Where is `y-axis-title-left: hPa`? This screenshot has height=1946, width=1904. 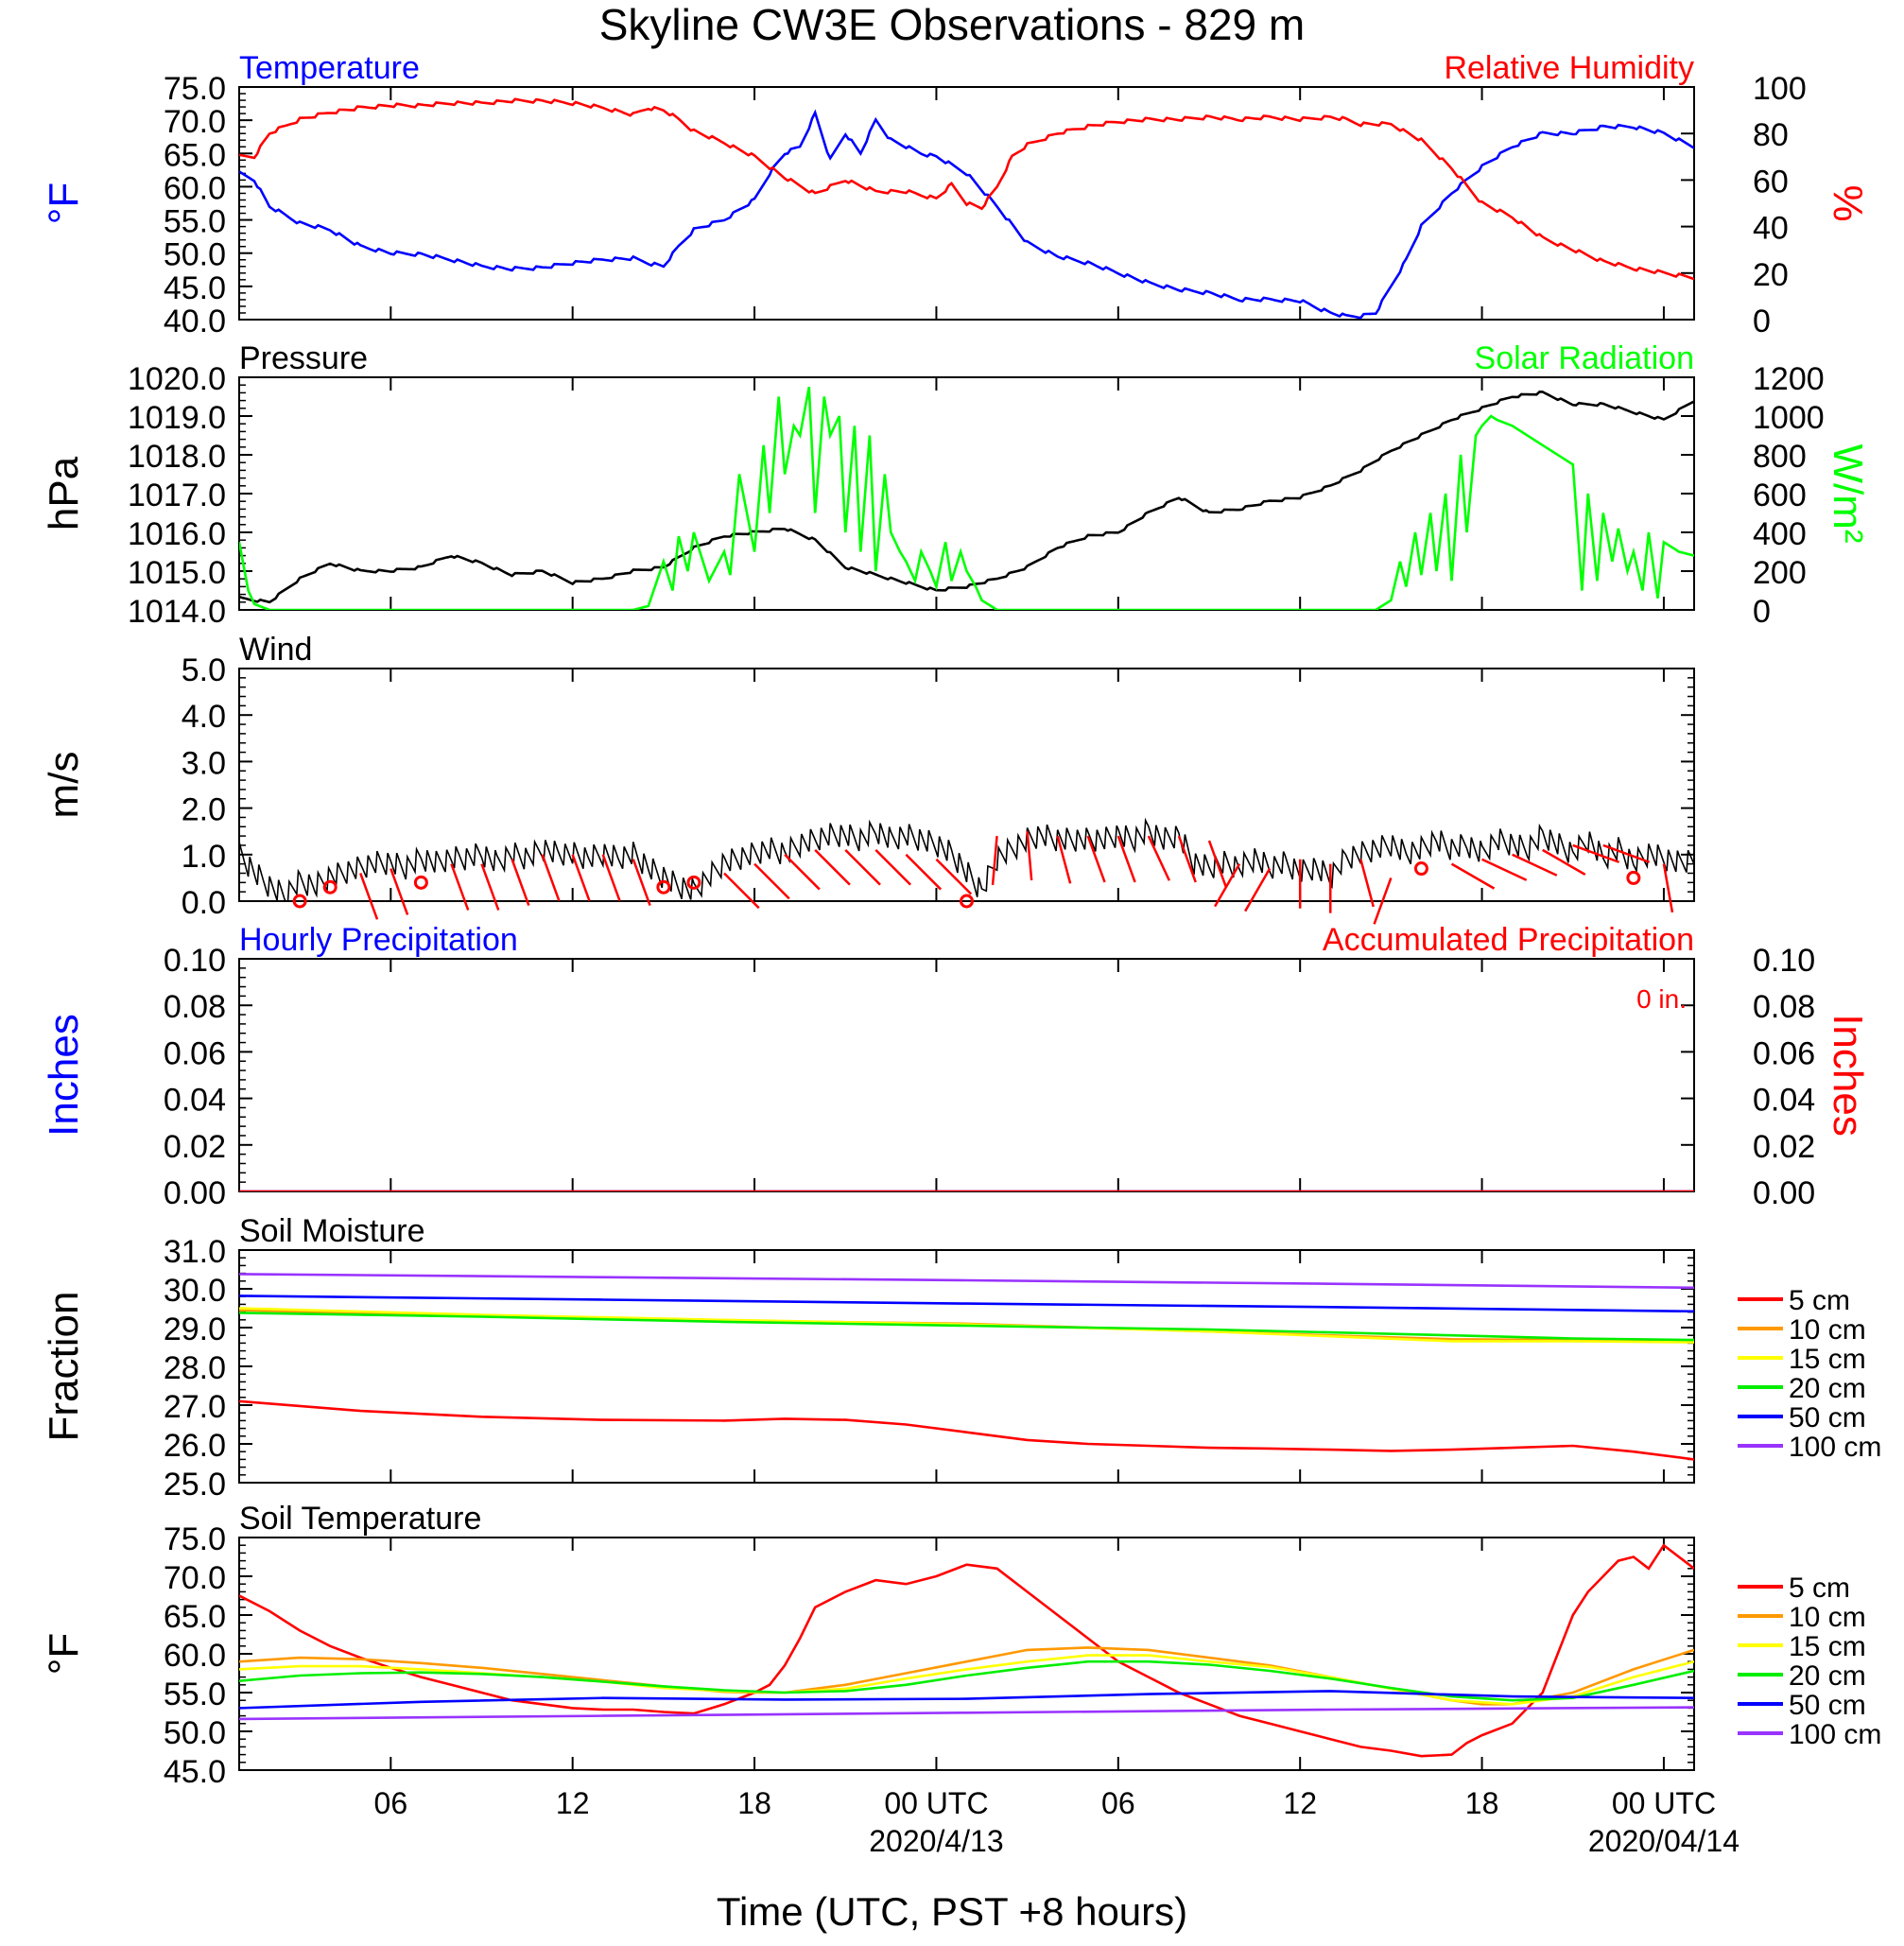
y-axis-title-left: hPa is located at coordinates (64, 493).